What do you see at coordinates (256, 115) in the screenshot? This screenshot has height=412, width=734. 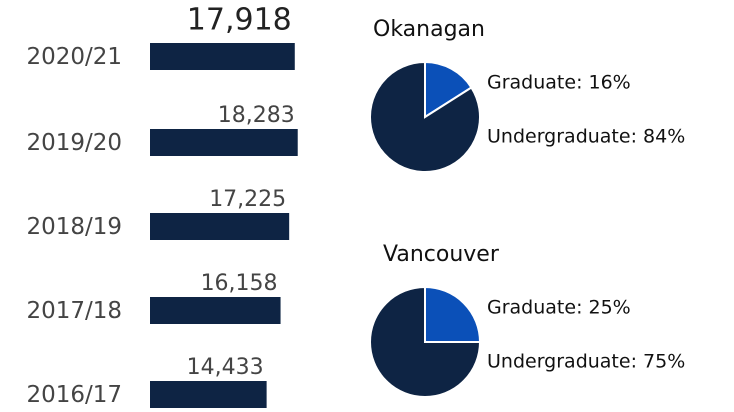 I see `value-label: 18,283` at bounding box center [256, 115].